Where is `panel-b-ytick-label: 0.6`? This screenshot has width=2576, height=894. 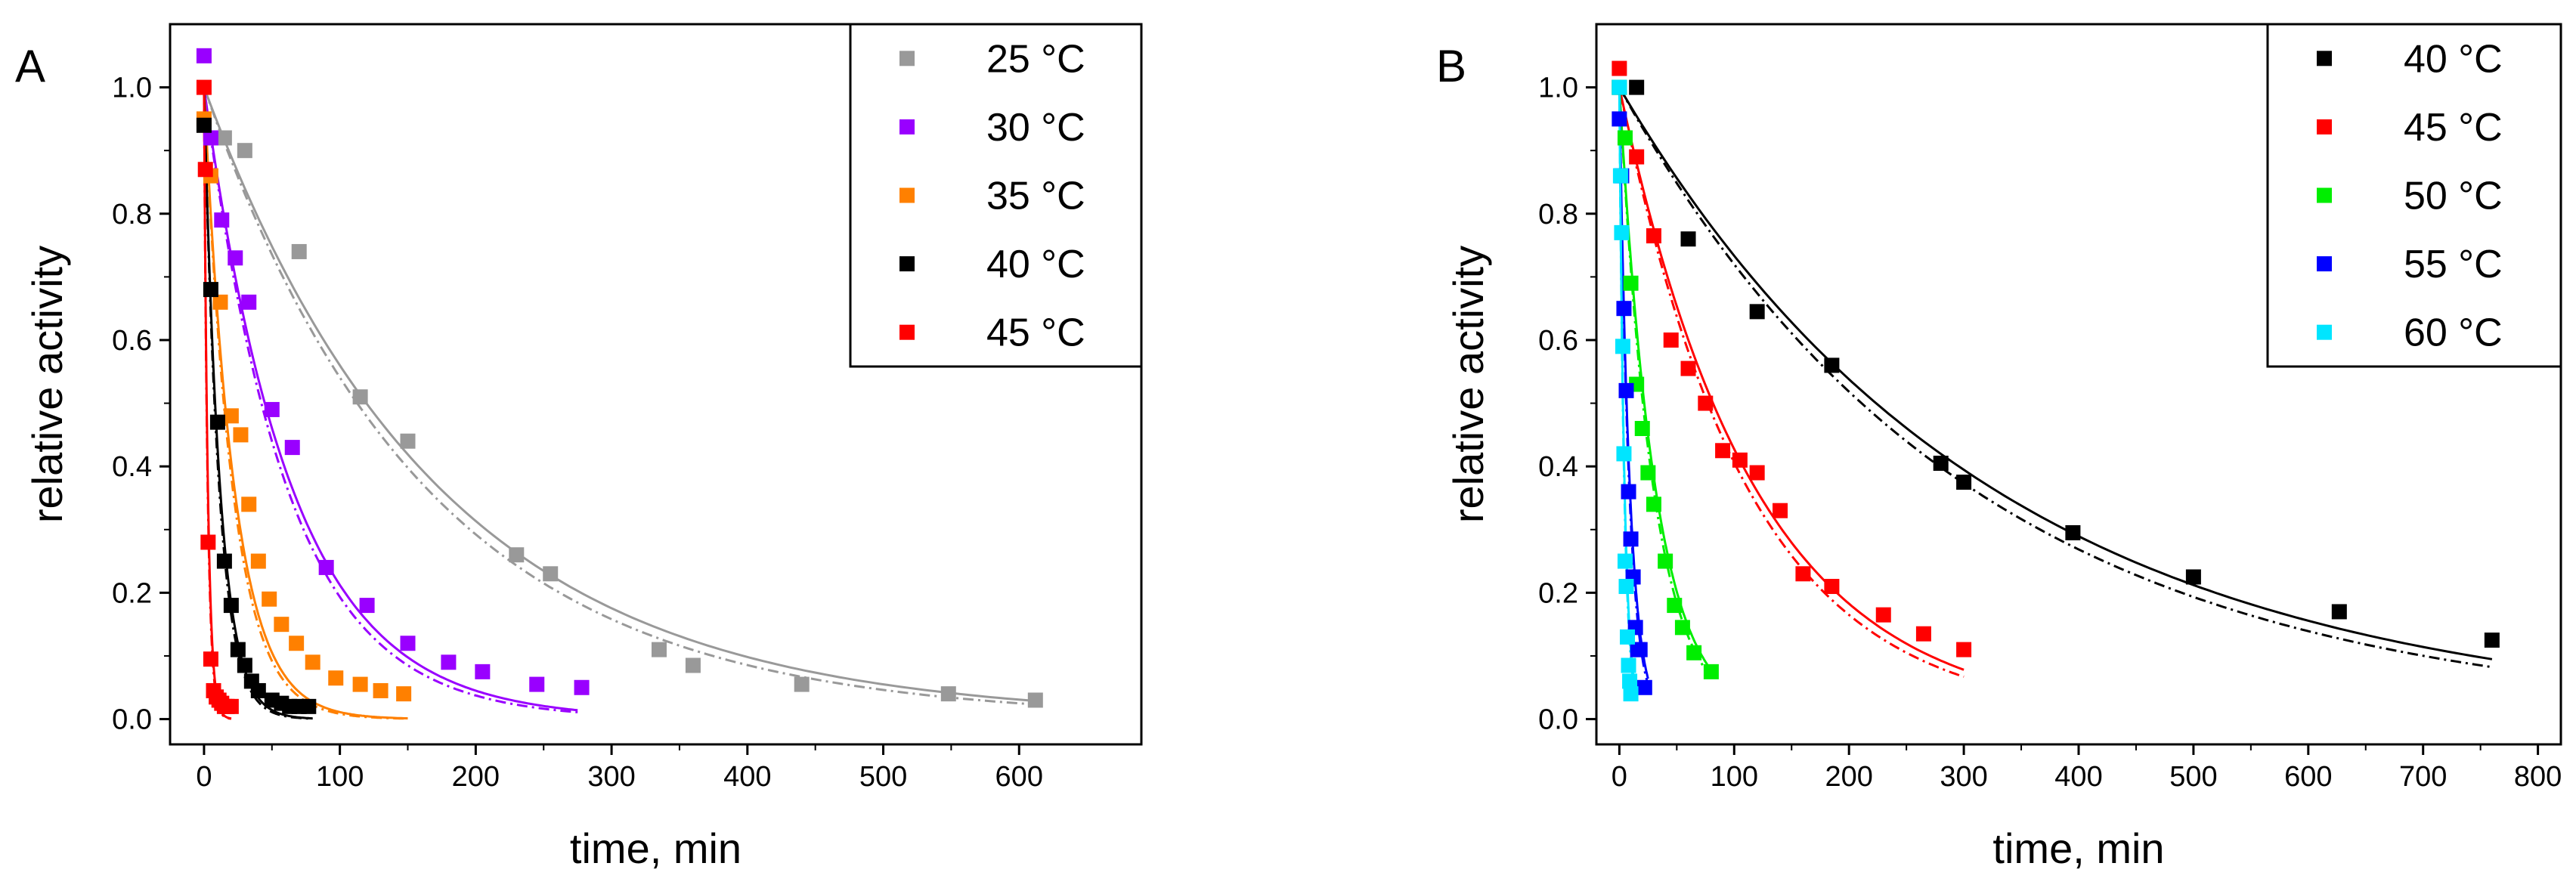 panel-b-ytick-label: 0.6 is located at coordinates (1558, 341).